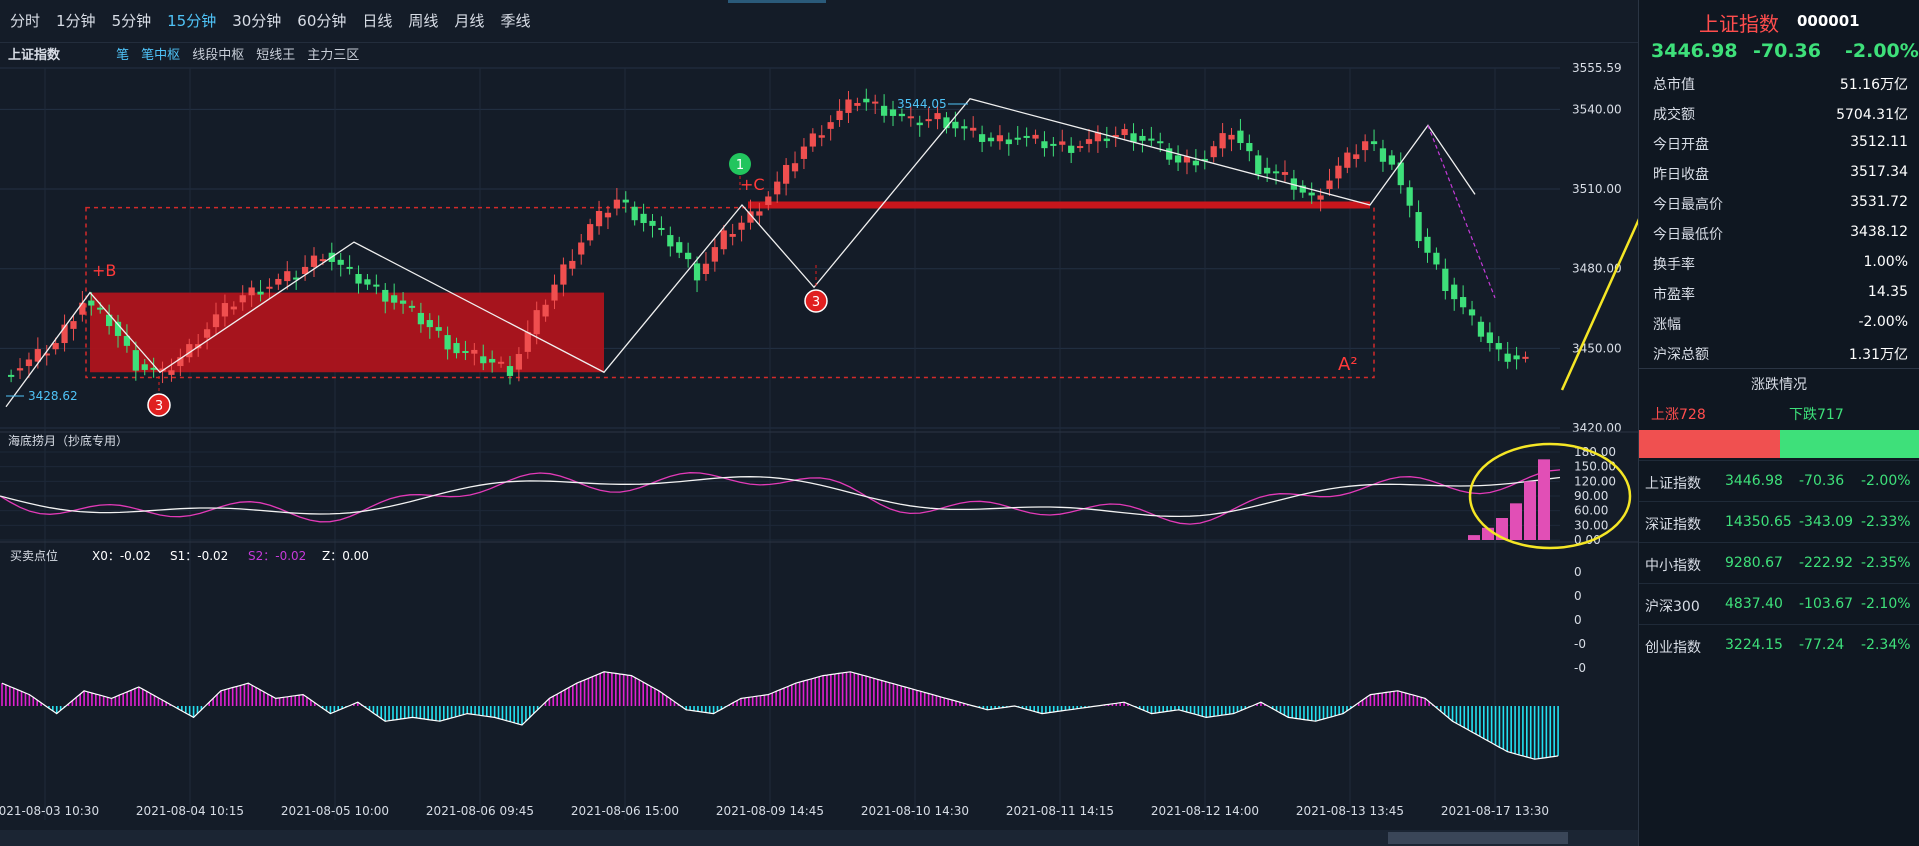 The height and width of the screenshot is (846, 1919). What do you see at coordinates (1779, 293) in the screenshot?
I see `stat-row: 市盈率 14.35` at bounding box center [1779, 293].